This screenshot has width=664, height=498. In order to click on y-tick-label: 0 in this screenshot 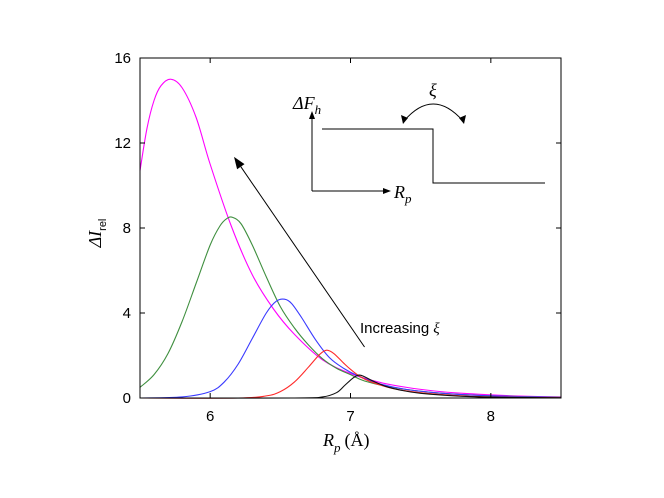, I will do `click(127, 398)`.